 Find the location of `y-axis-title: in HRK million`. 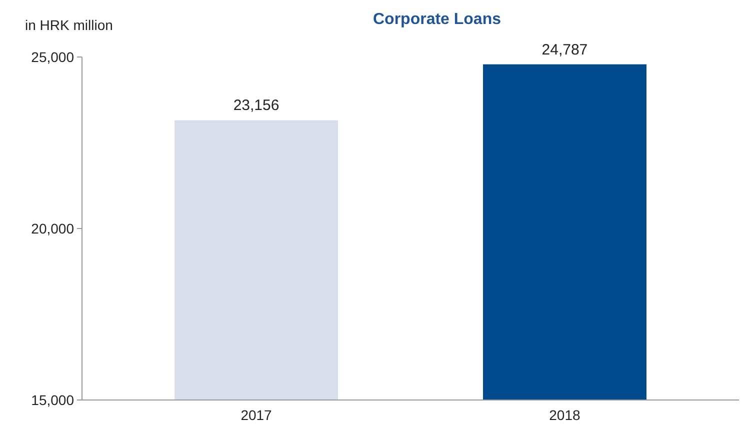

y-axis-title: in HRK million is located at coordinates (69, 25).